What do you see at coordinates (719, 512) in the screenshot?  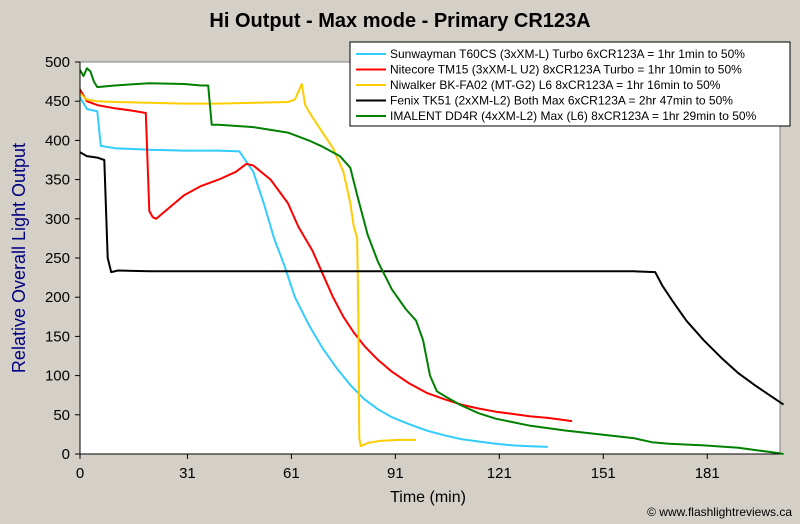 I see `credit-text: © www.flashlightreviews.ca` at bounding box center [719, 512].